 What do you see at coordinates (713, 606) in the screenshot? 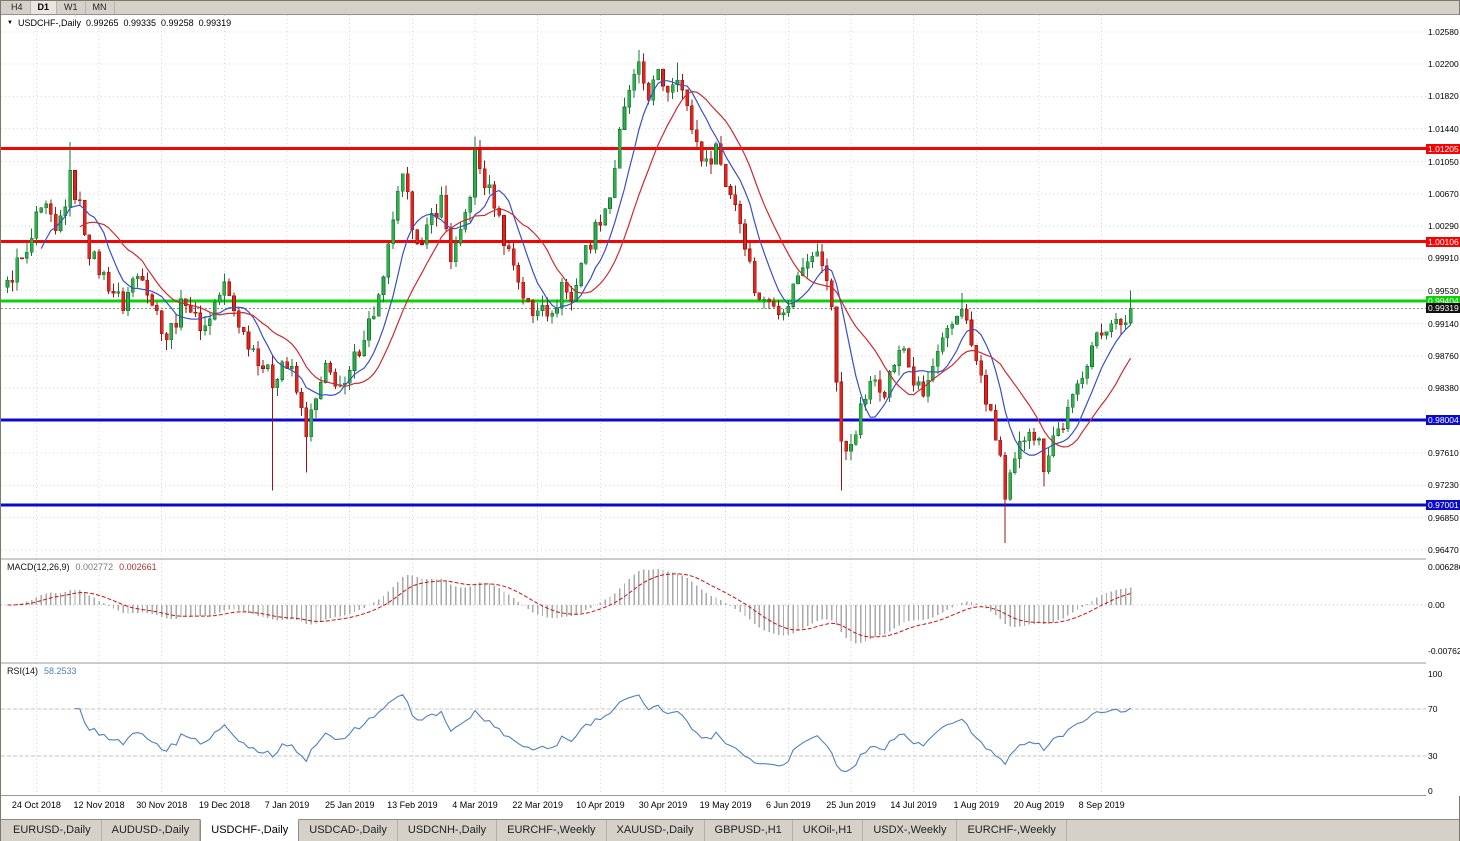
I see `macd-layer` at bounding box center [713, 606].